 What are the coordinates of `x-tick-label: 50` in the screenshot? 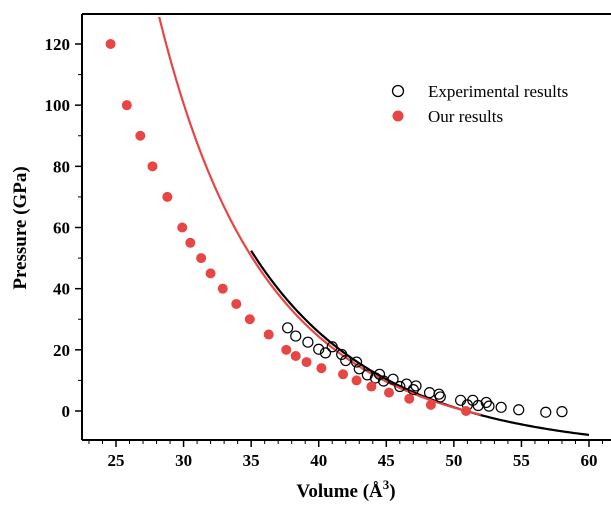 It's located at (453, 460).